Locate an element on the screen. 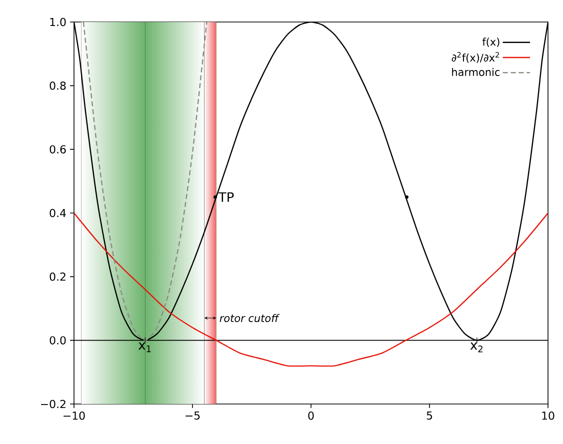 This screenshot has height=444, width=563. x-tick-label: −10 is located at coordinates (74, 416).